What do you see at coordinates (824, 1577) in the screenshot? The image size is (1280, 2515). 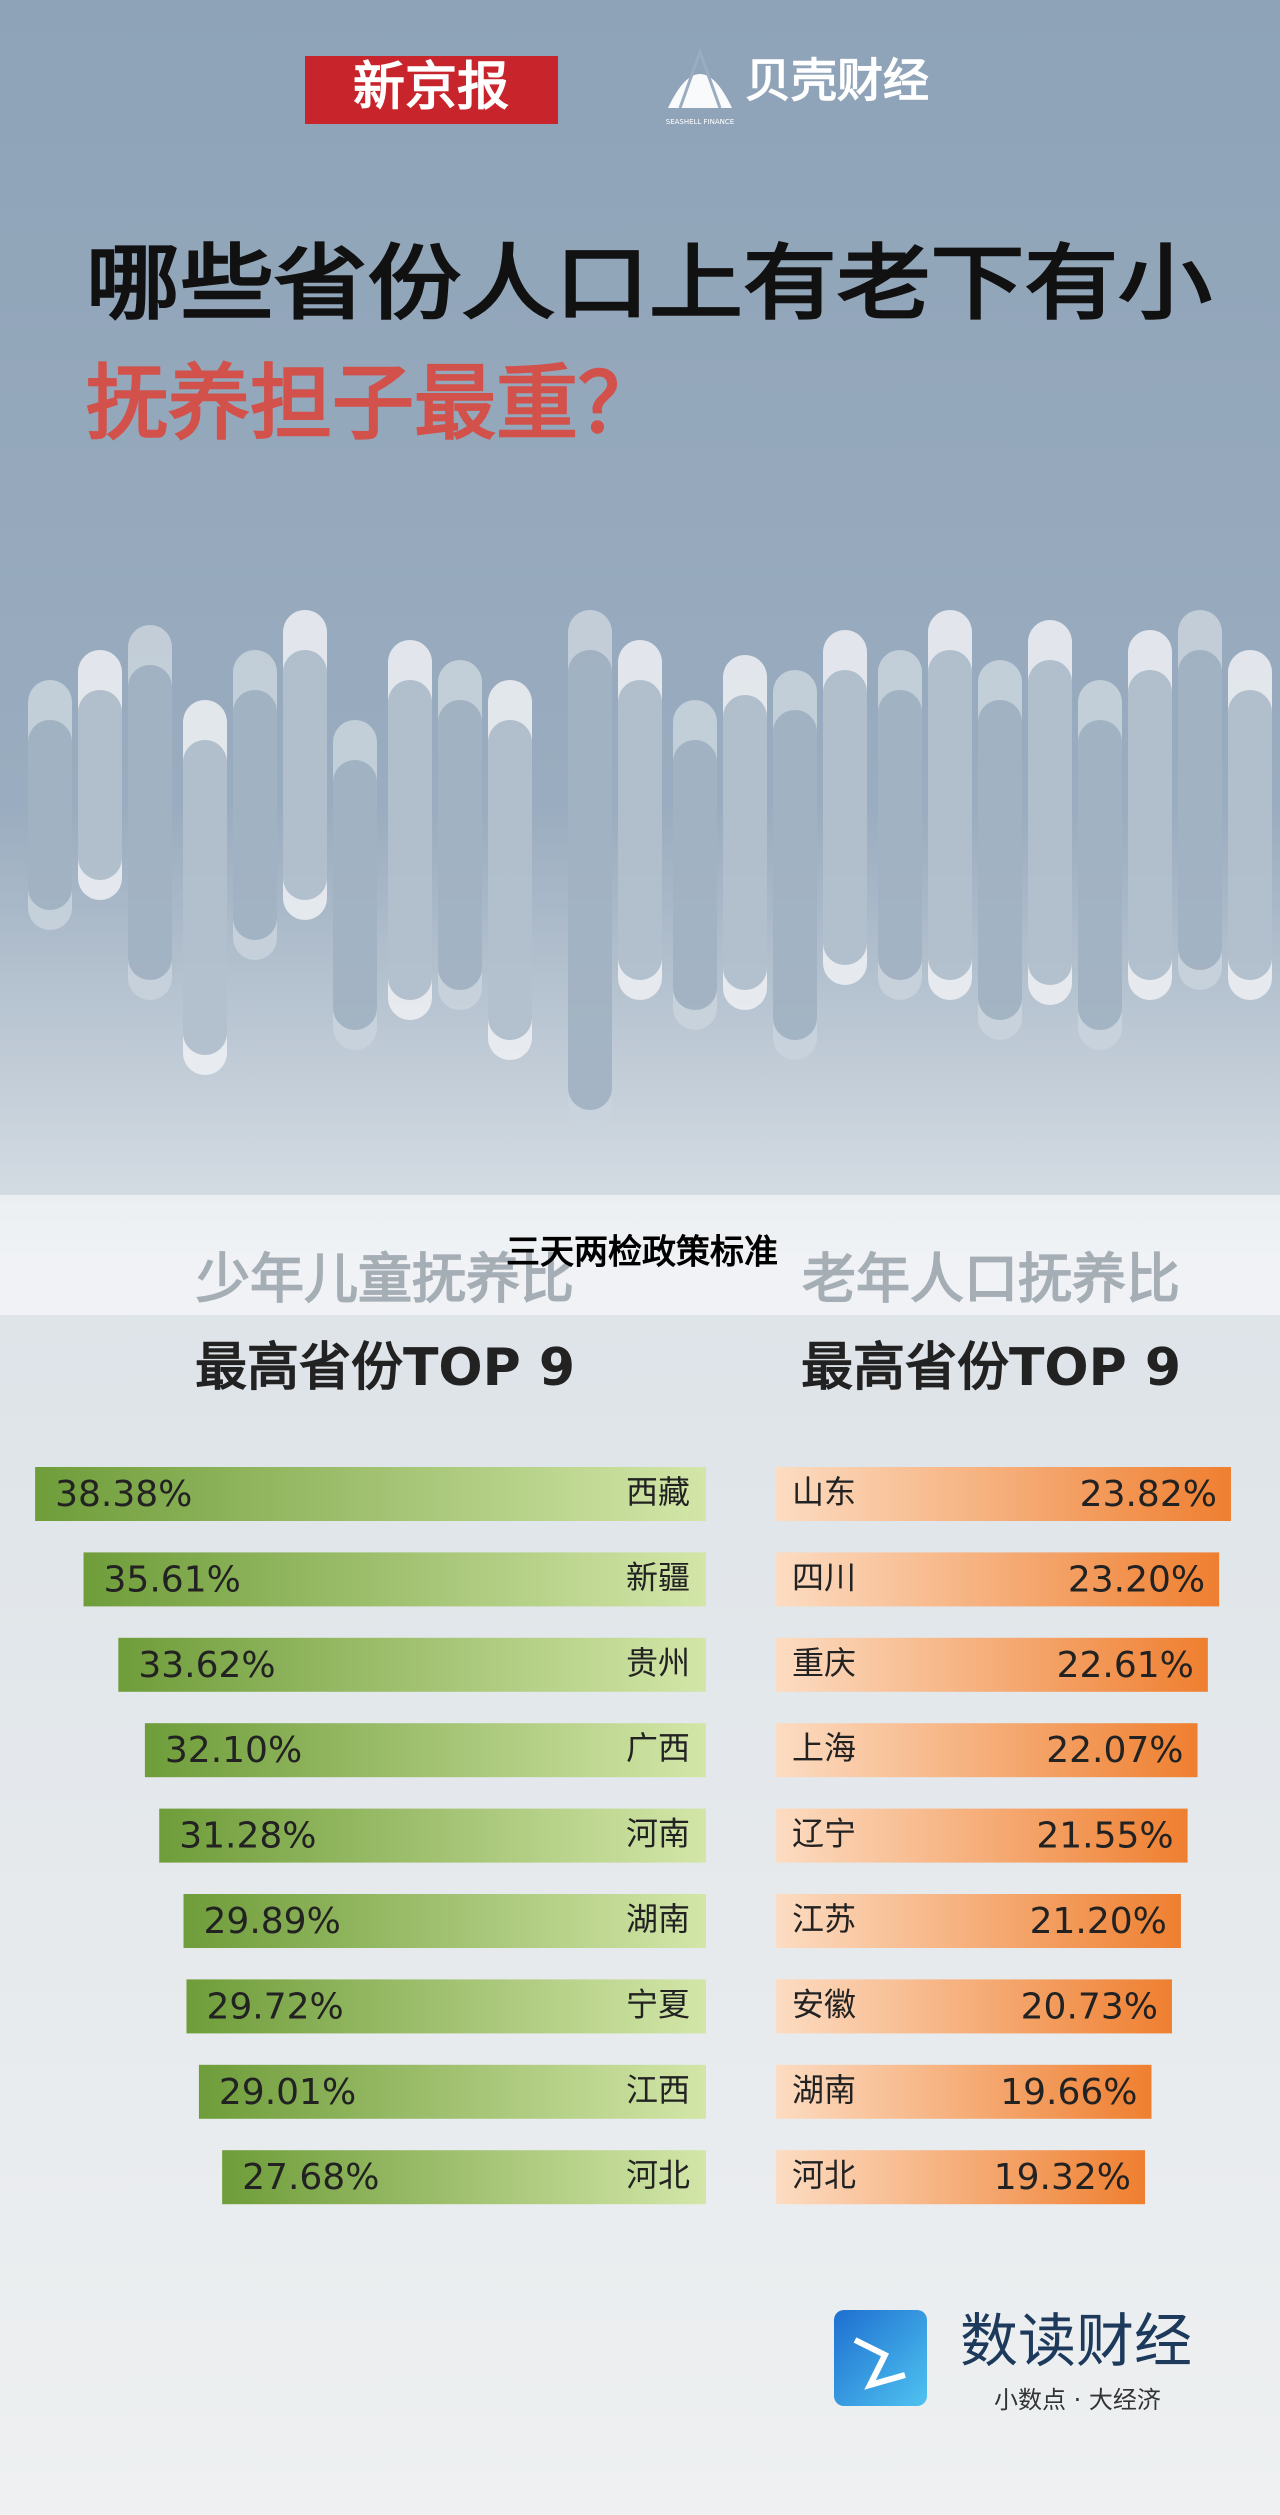 I see `category-label: 四川` at bounding box center [824, 1577].